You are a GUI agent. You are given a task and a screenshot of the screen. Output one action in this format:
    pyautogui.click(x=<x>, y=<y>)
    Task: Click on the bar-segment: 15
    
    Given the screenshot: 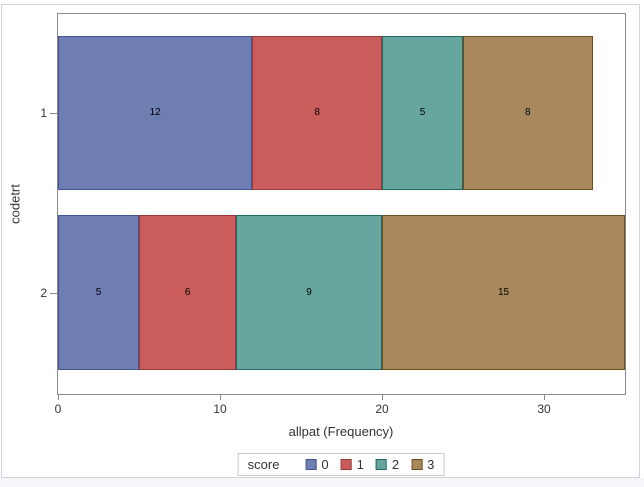 What is the action you would take?
    pyautogui.click(x=503, y=292)
    